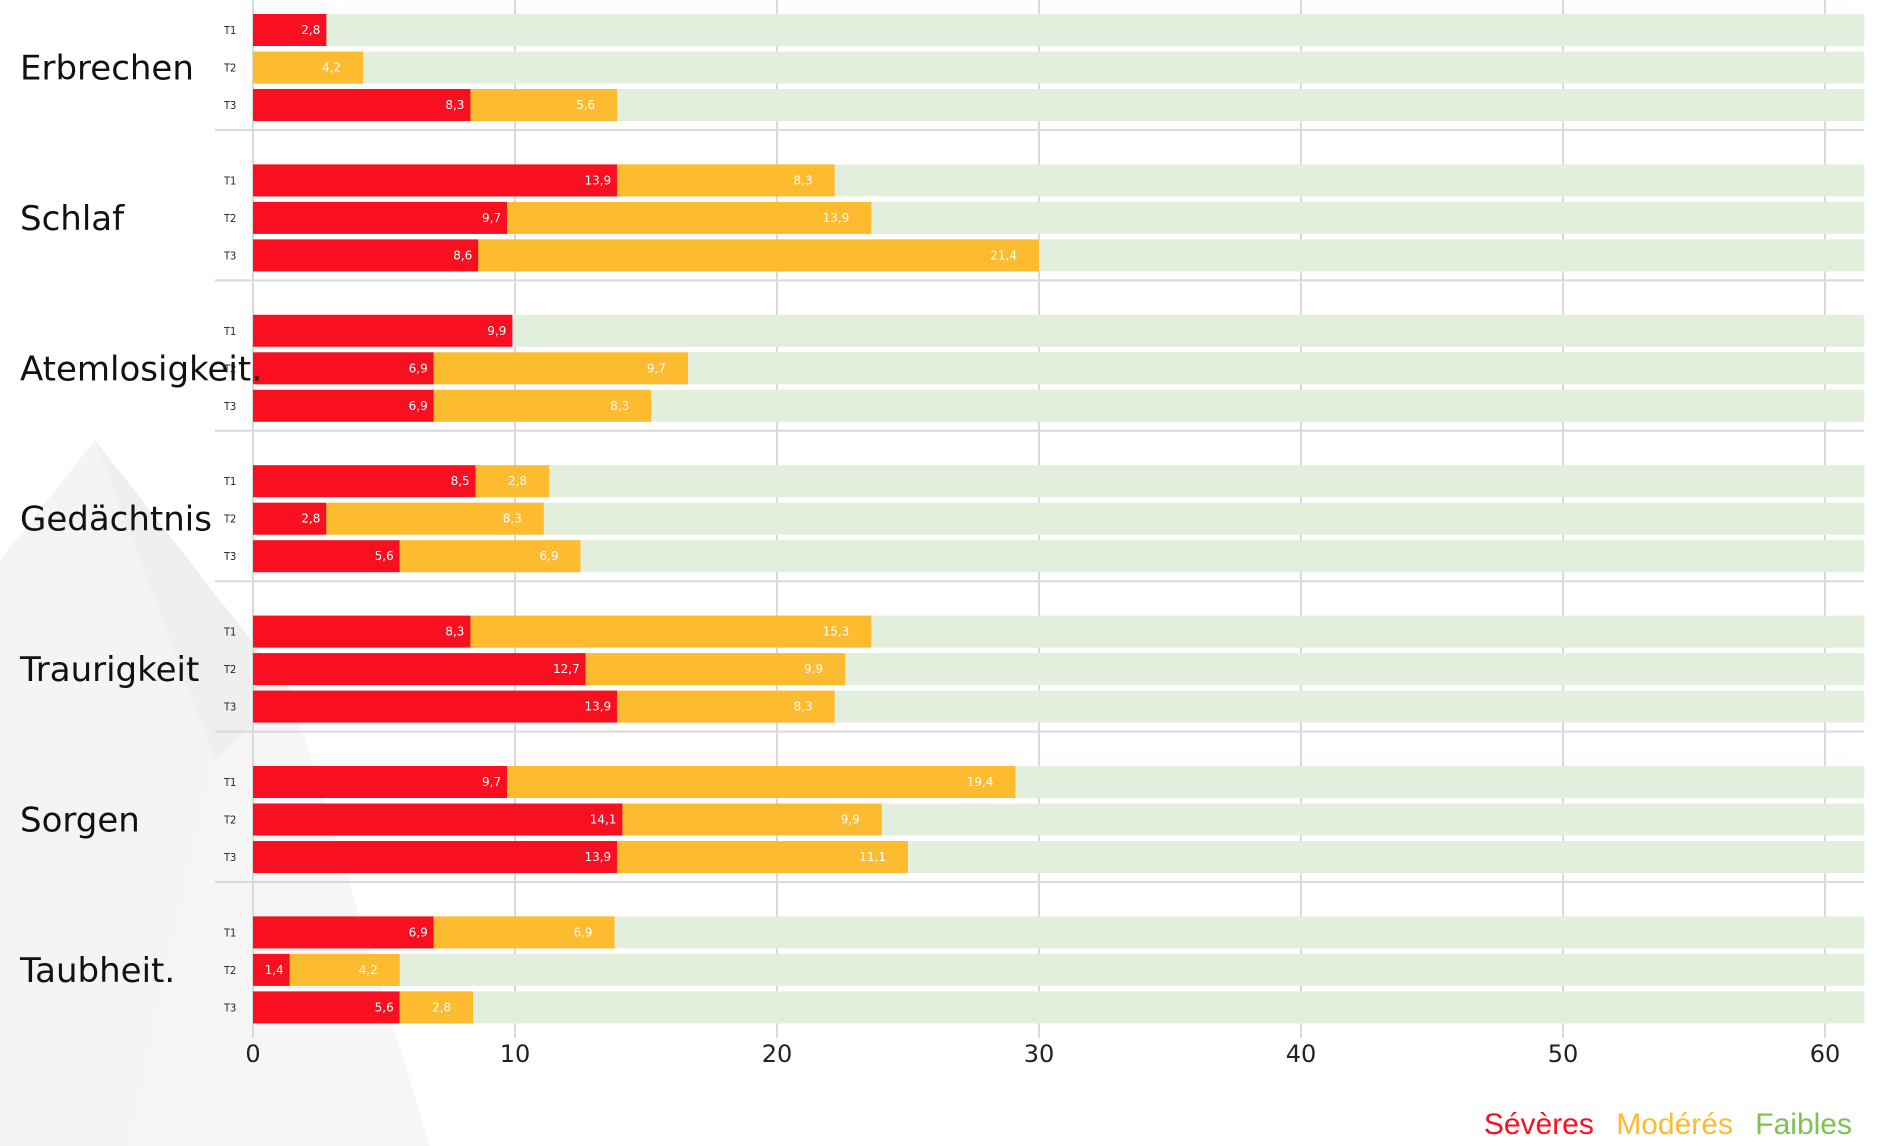 The height and width of the screenshot is (1146, 1878). Describe the element at coordinates (462, 255) in the screenshot. I see `bar-value-label: 8,6` at that location.